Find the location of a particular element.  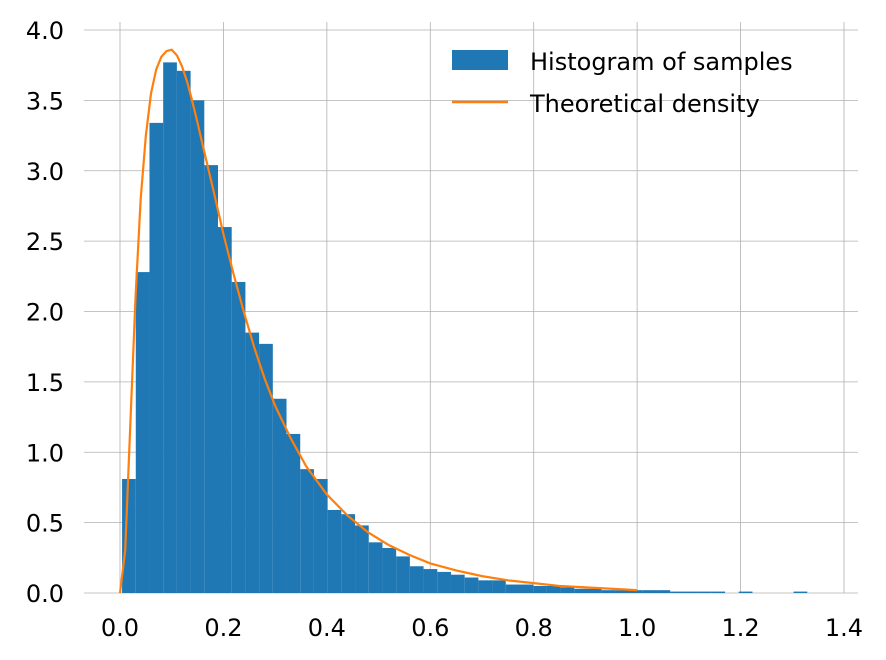

legend-label-histogram: Histogram of samples is located at coordinates (661, 62).